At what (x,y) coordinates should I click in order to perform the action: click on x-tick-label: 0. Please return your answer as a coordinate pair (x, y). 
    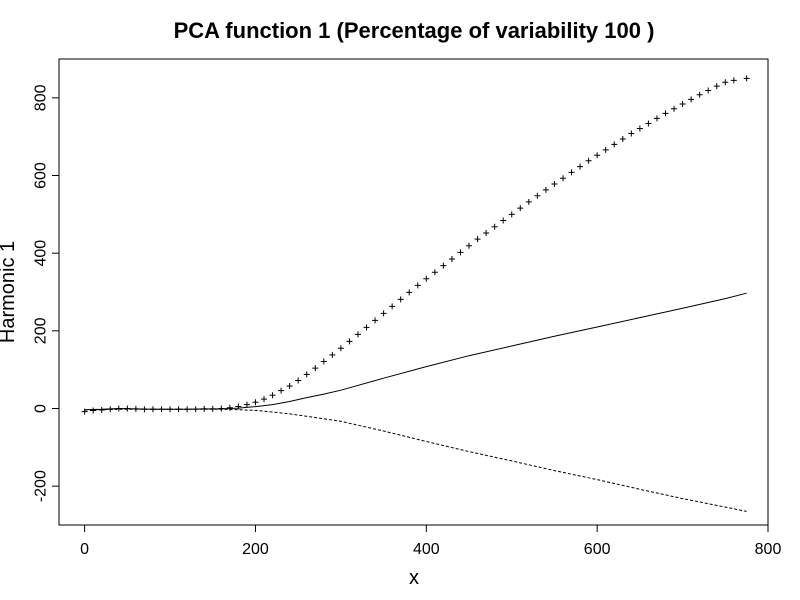
    Looking at the image, I should click on (84, 549).